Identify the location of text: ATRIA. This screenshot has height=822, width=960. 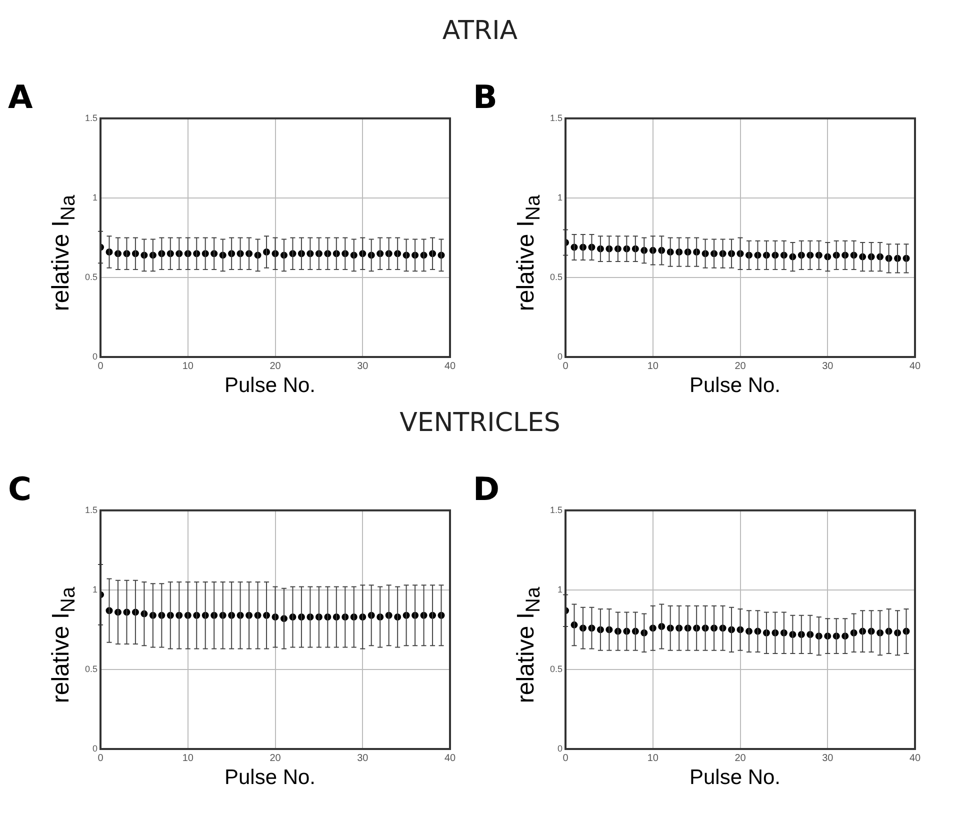
(480, 31).